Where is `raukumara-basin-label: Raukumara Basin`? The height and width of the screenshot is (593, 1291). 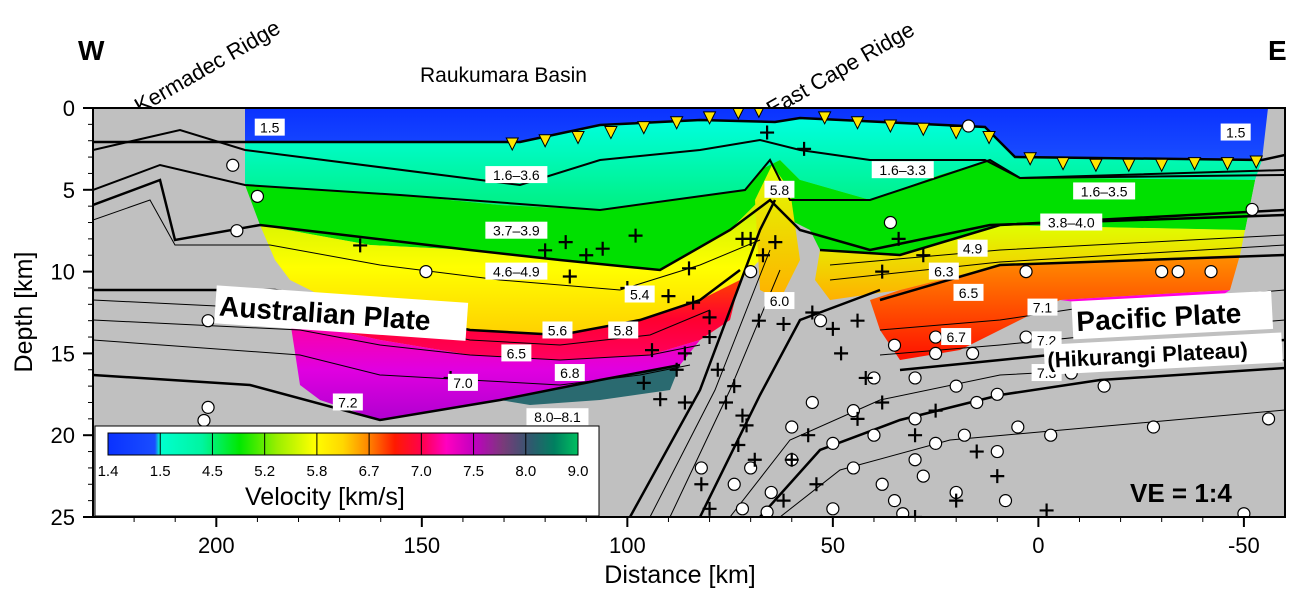
raukumara-basin-label: Raukumara Basin is located at coordinates (503, 75).